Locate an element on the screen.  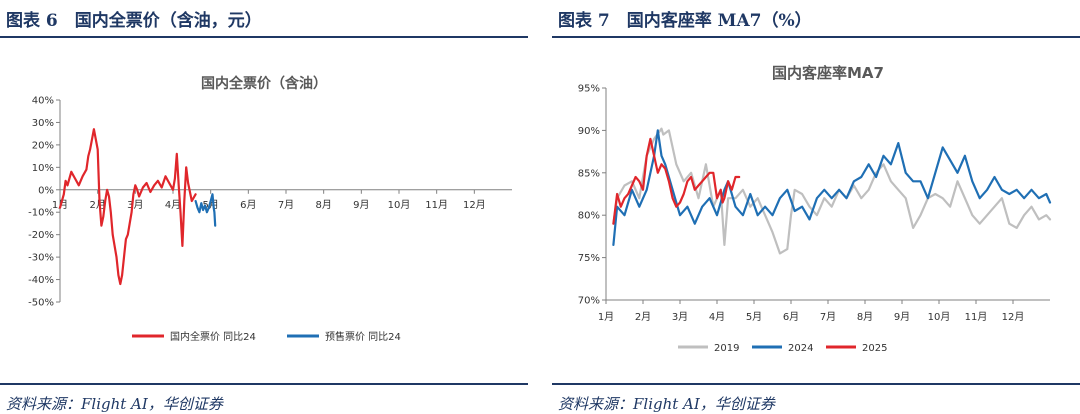
x-tick-label: 5月 is located at coordinates (754, 317).